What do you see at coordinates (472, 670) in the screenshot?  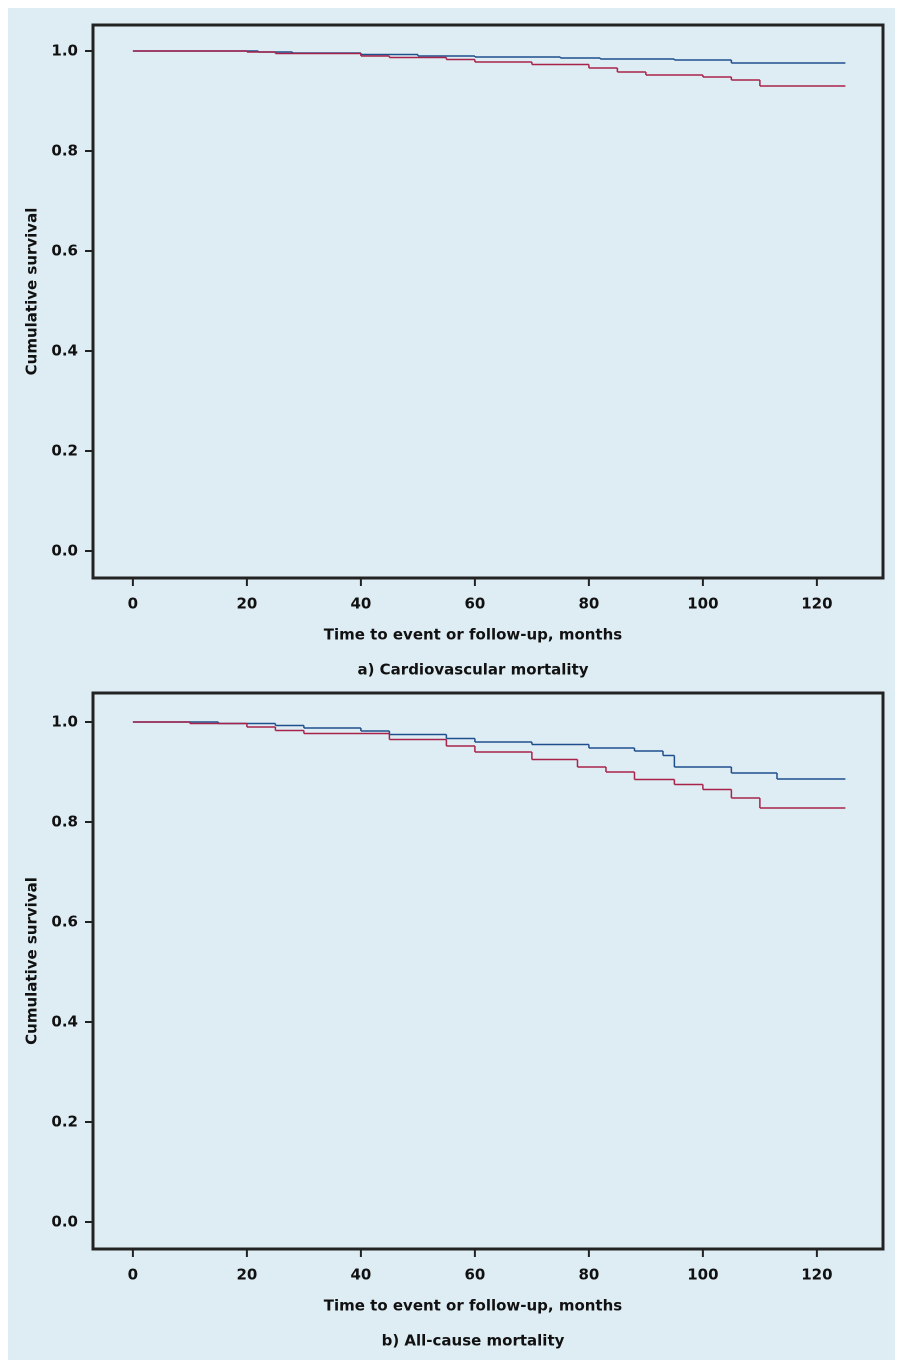 I see `chart-title: a) Cardiovascular mortality` at bounding box center [472, 670].